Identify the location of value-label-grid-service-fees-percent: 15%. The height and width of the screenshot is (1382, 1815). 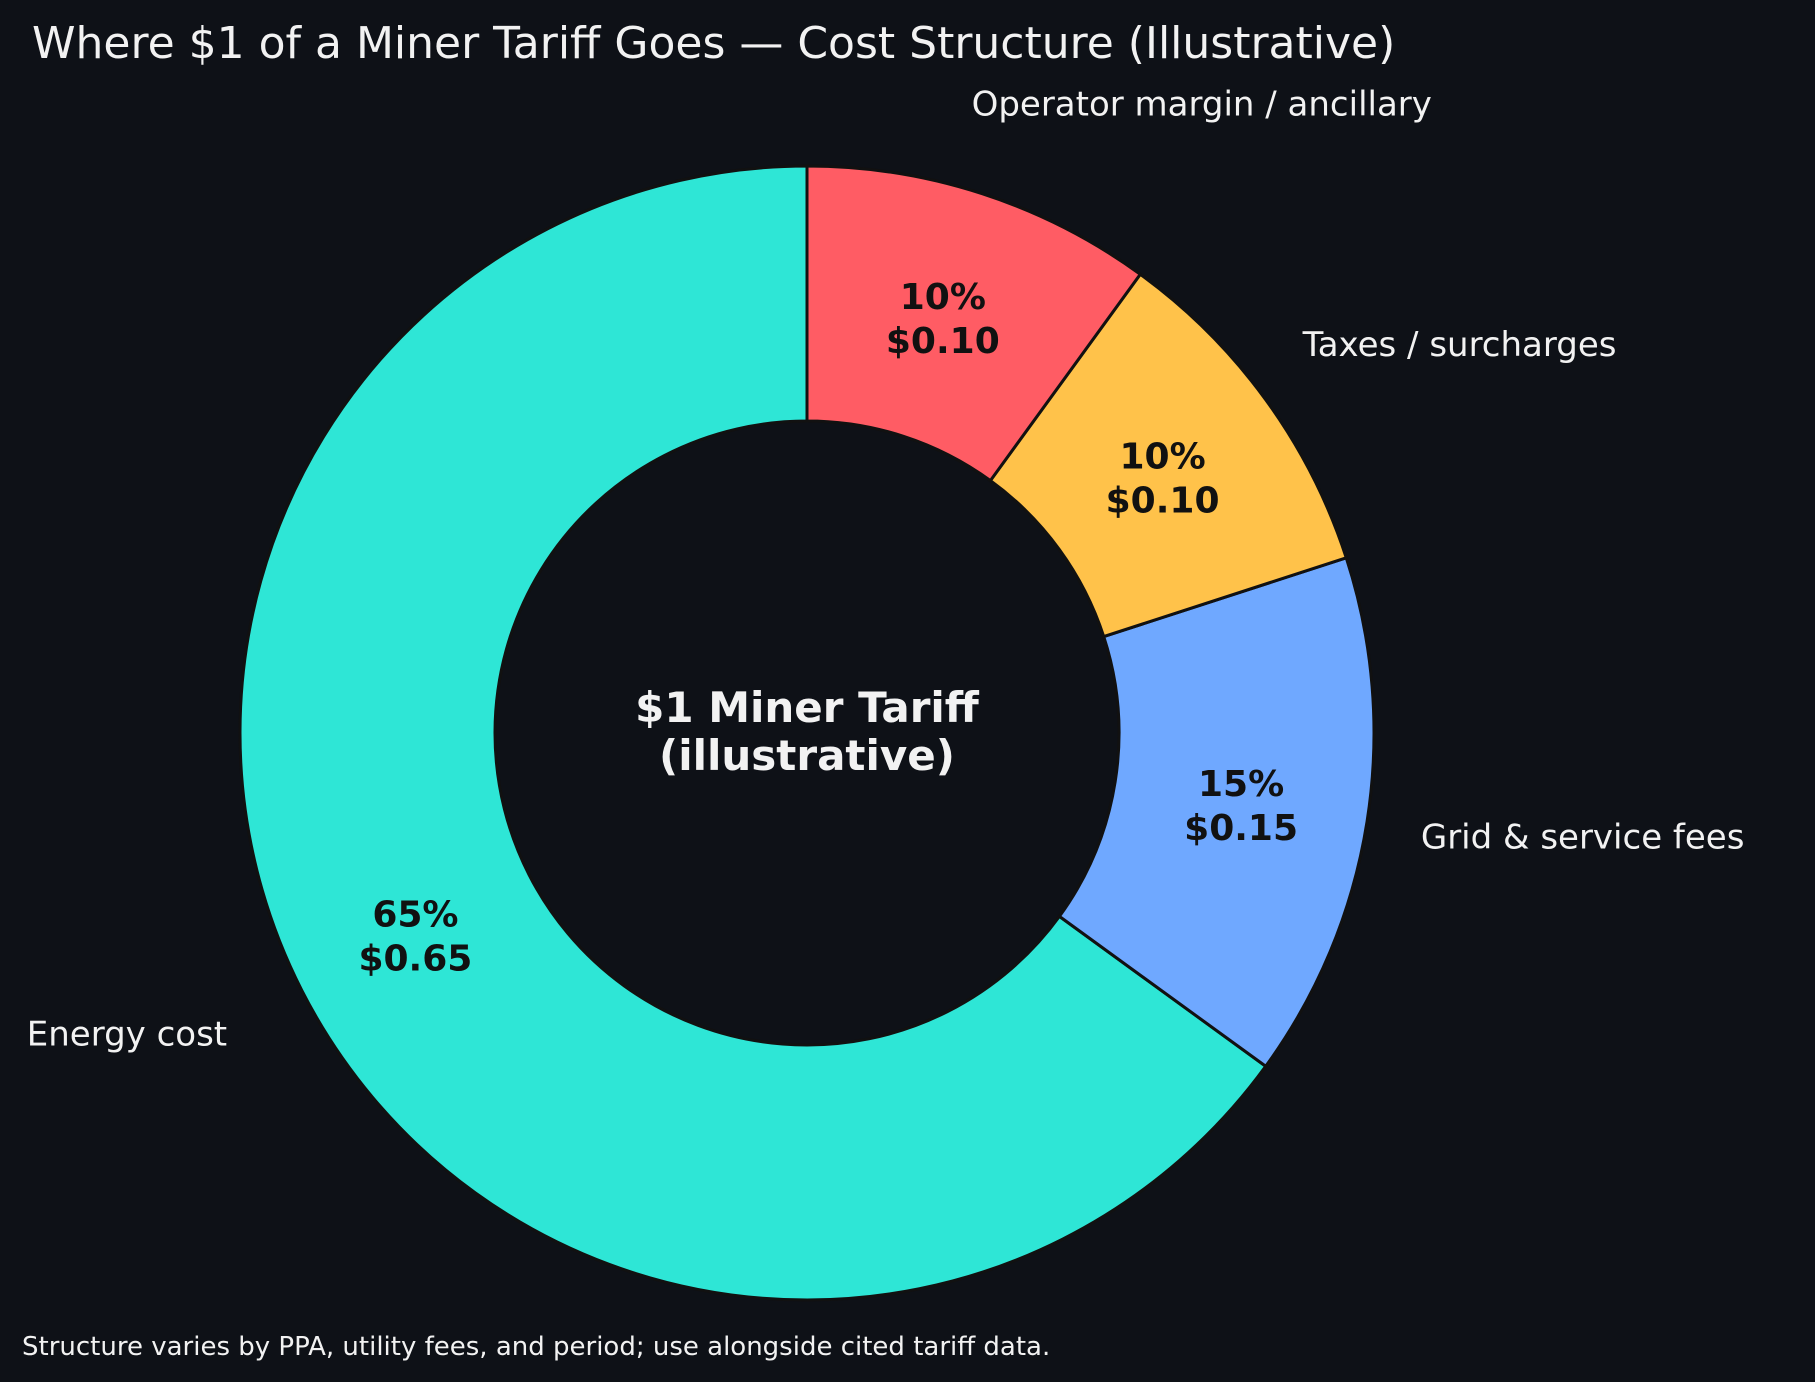
(1241, 784).